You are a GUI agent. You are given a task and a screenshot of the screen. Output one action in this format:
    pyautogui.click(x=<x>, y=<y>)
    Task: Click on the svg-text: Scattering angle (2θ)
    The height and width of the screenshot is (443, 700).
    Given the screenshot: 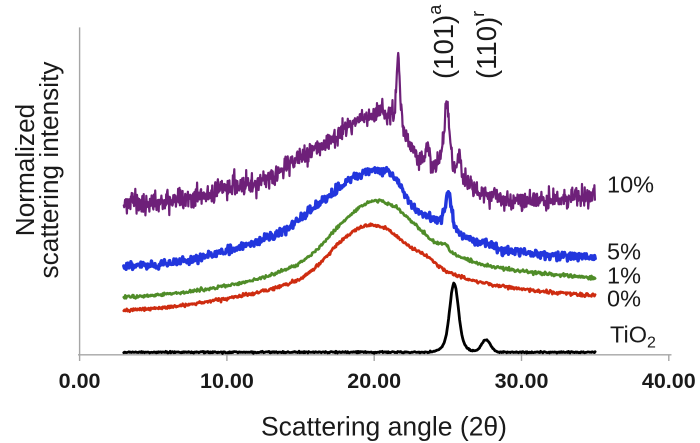 What is the action you would take?
    pyautogui.click(x=384, y=427)
    